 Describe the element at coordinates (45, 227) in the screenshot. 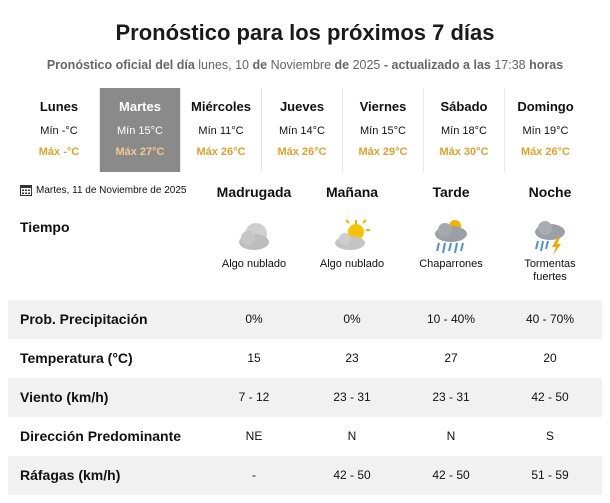

I see `weather-label: Tiempo` at that location.